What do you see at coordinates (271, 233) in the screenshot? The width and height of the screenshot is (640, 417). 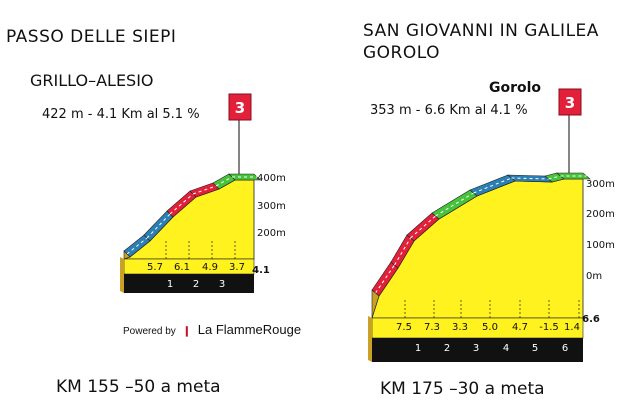 I see `left-elevation-tick: 200m` at bounding box center [271, 233].